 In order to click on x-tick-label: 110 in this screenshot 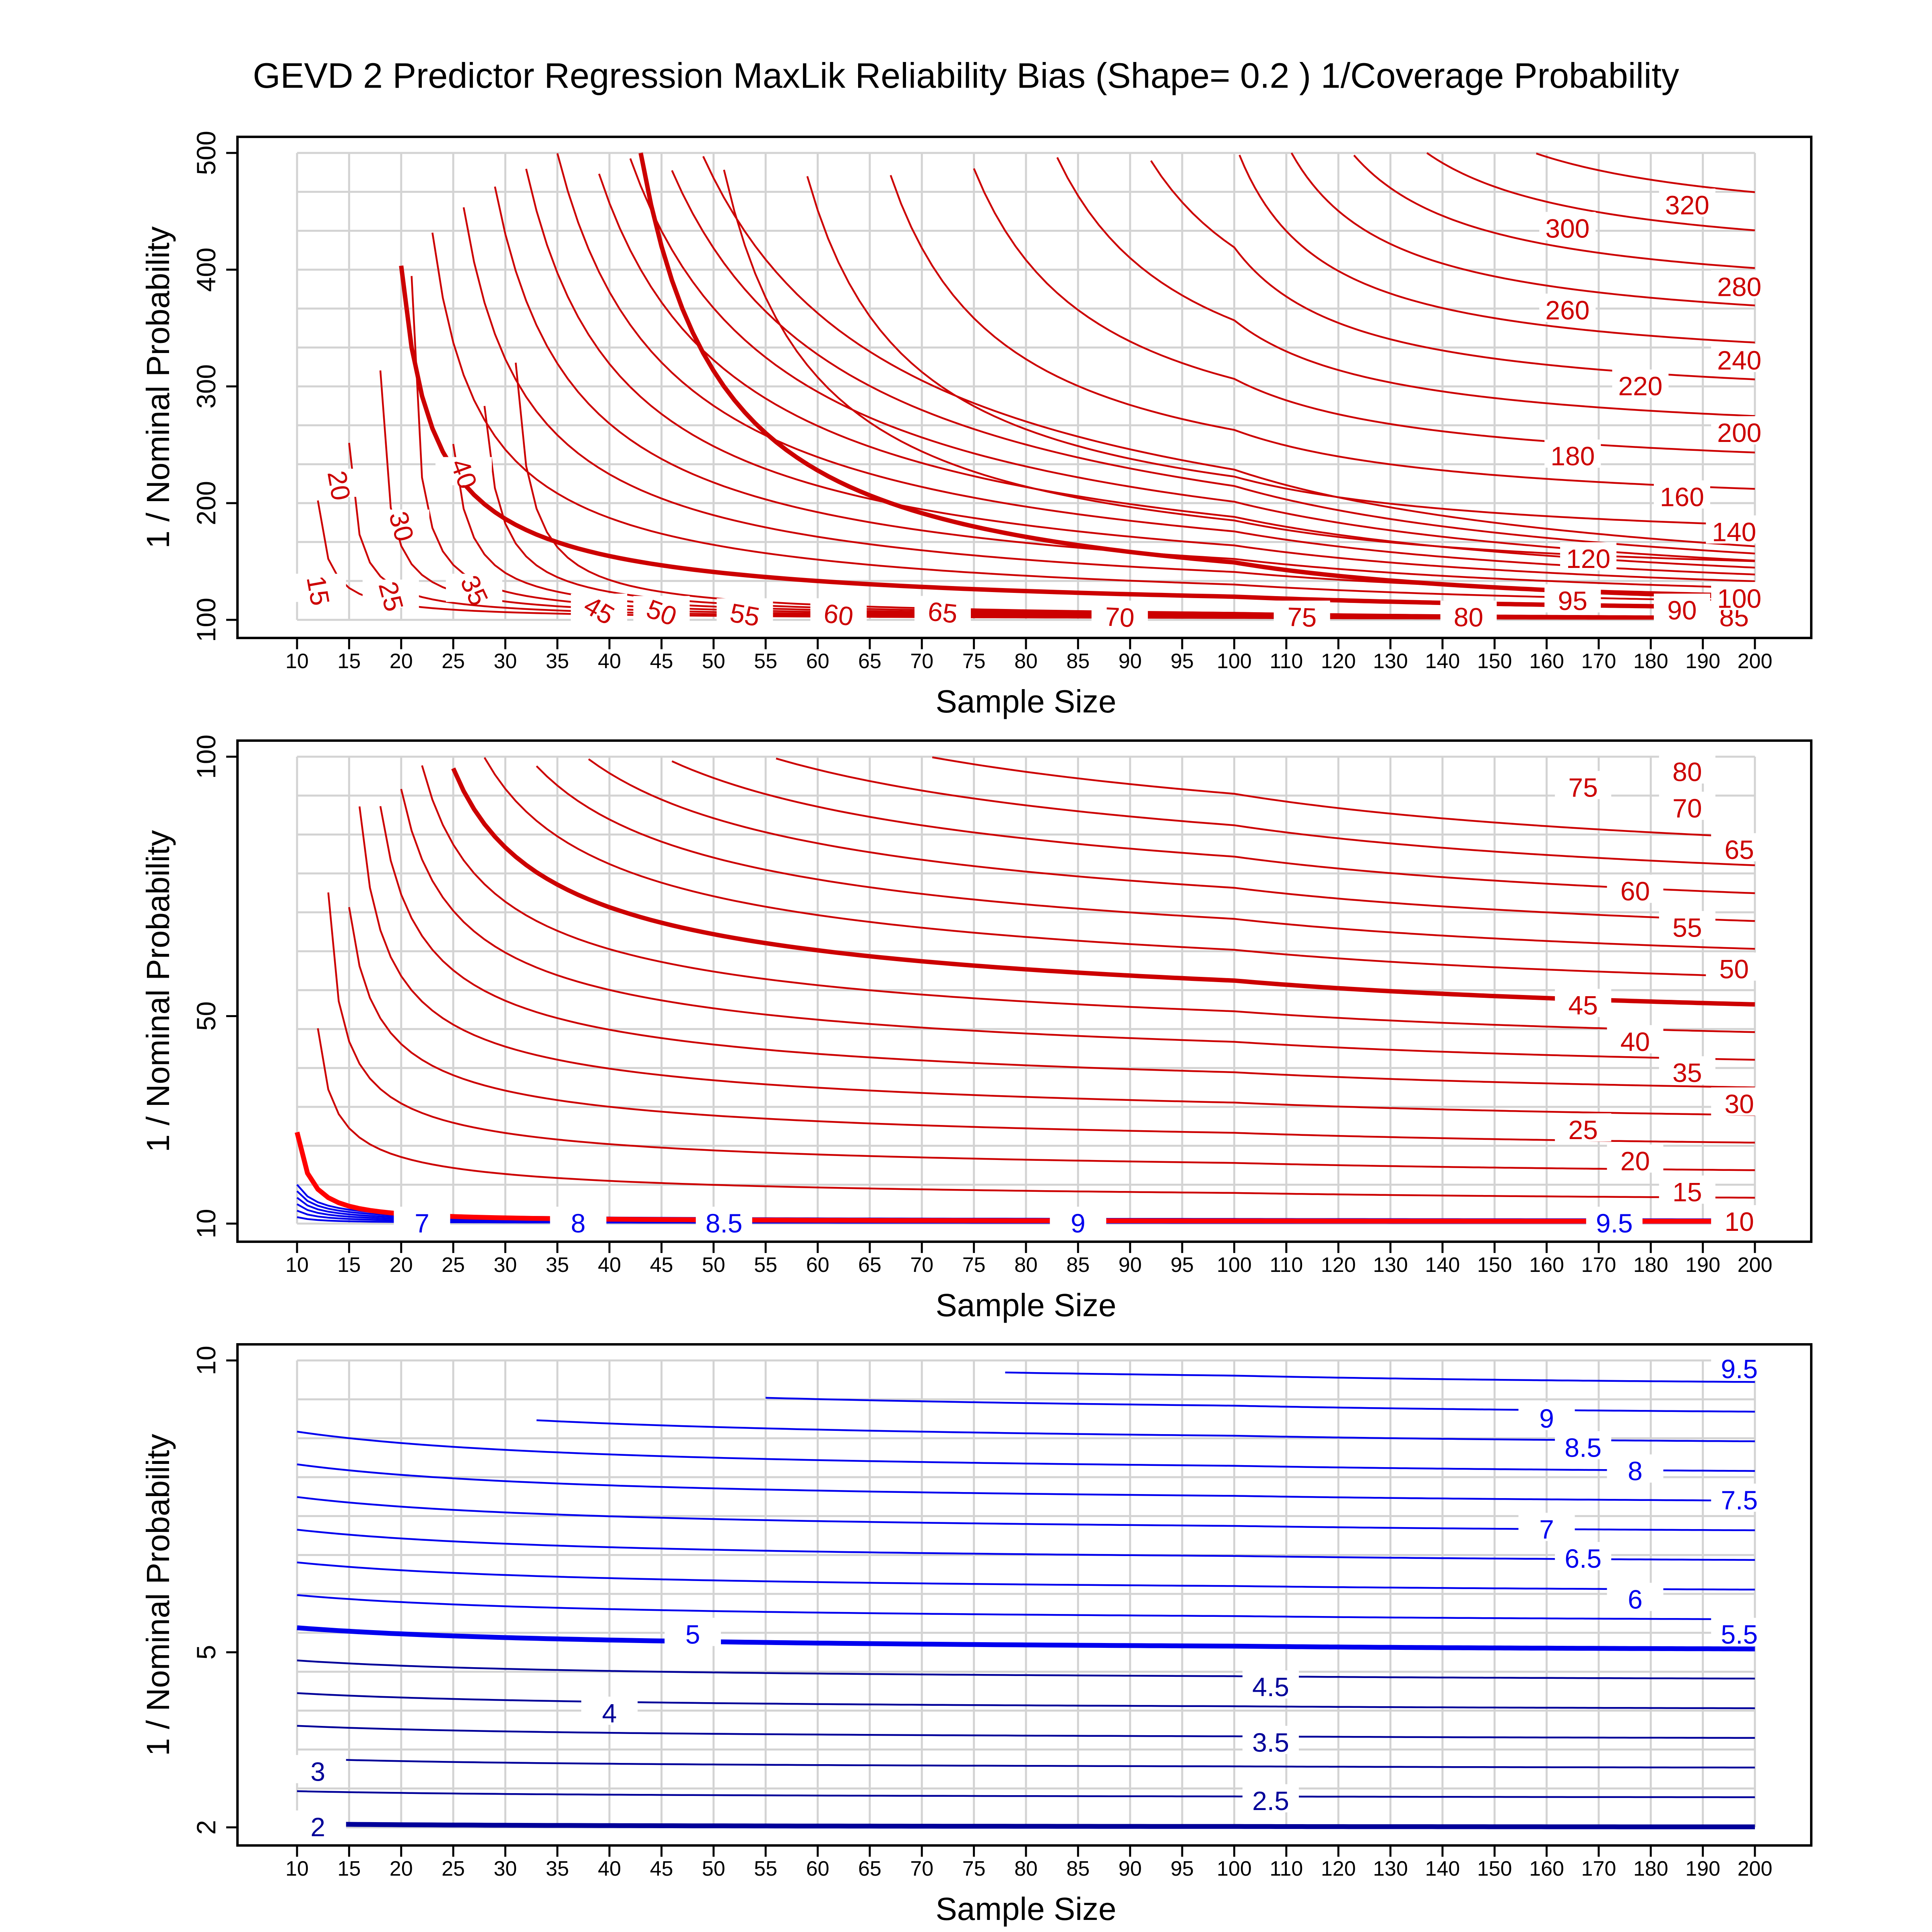, I will do `click(1286, 1265)`.